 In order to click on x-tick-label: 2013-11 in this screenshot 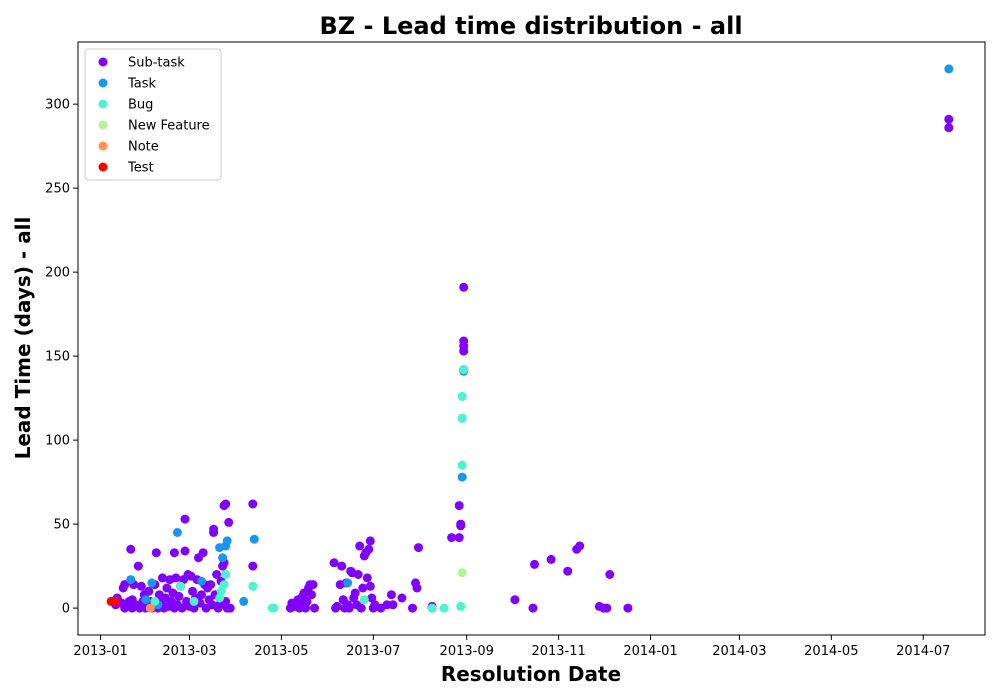, I will do `click(558, 651)`.